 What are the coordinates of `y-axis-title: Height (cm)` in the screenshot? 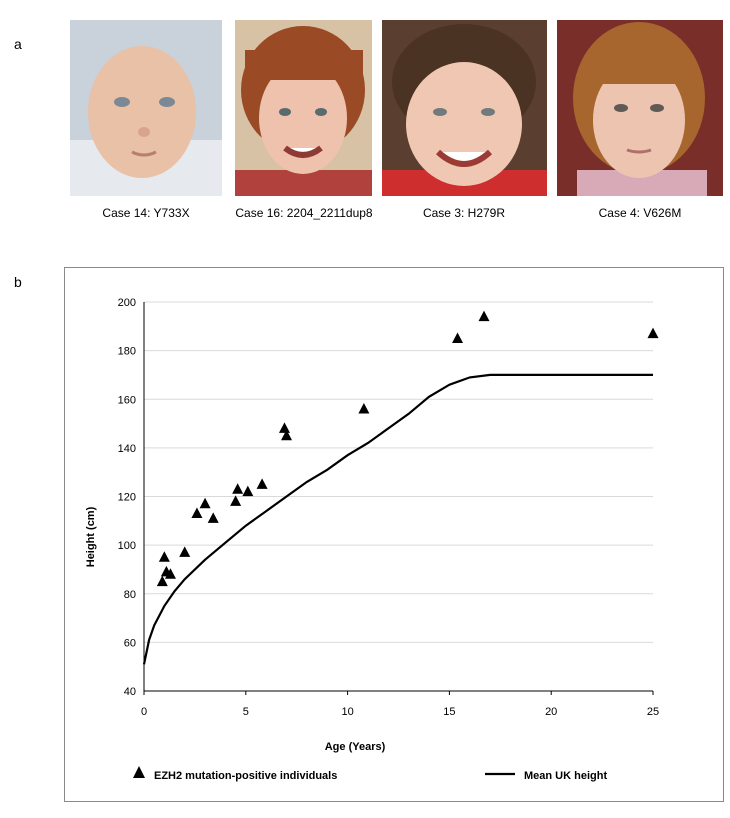 It's located at (91, 536).